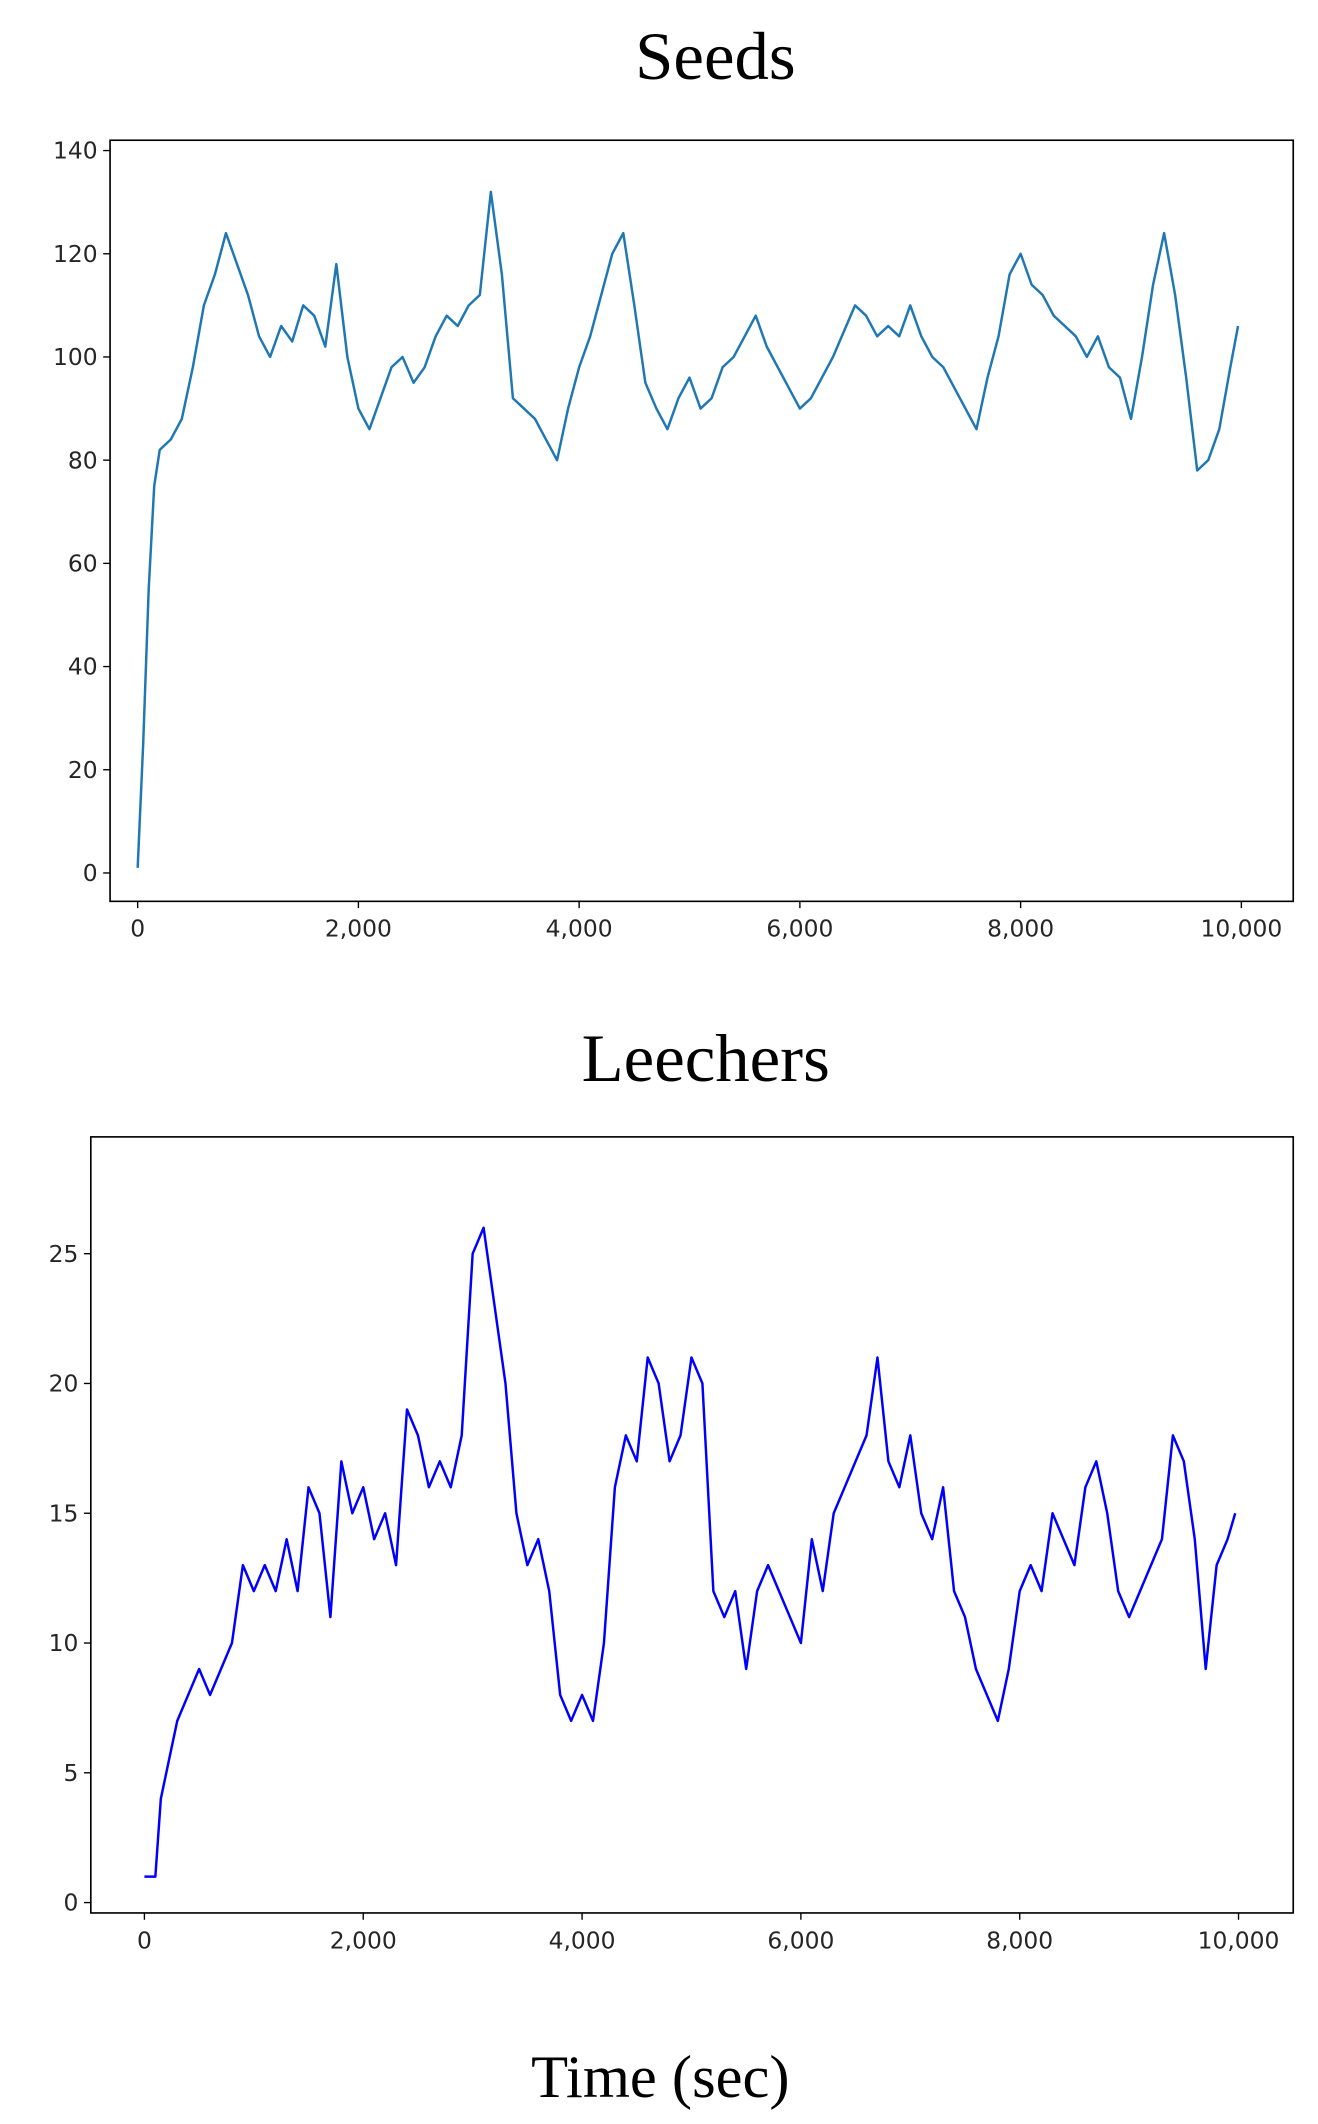 The height and width of the screenshot is (2124, 1318). What do you see at coordinates (660, 2077) in the screenshot?
I see `x-axis-label: Time (sec)` at bounding box center [660, 2077].